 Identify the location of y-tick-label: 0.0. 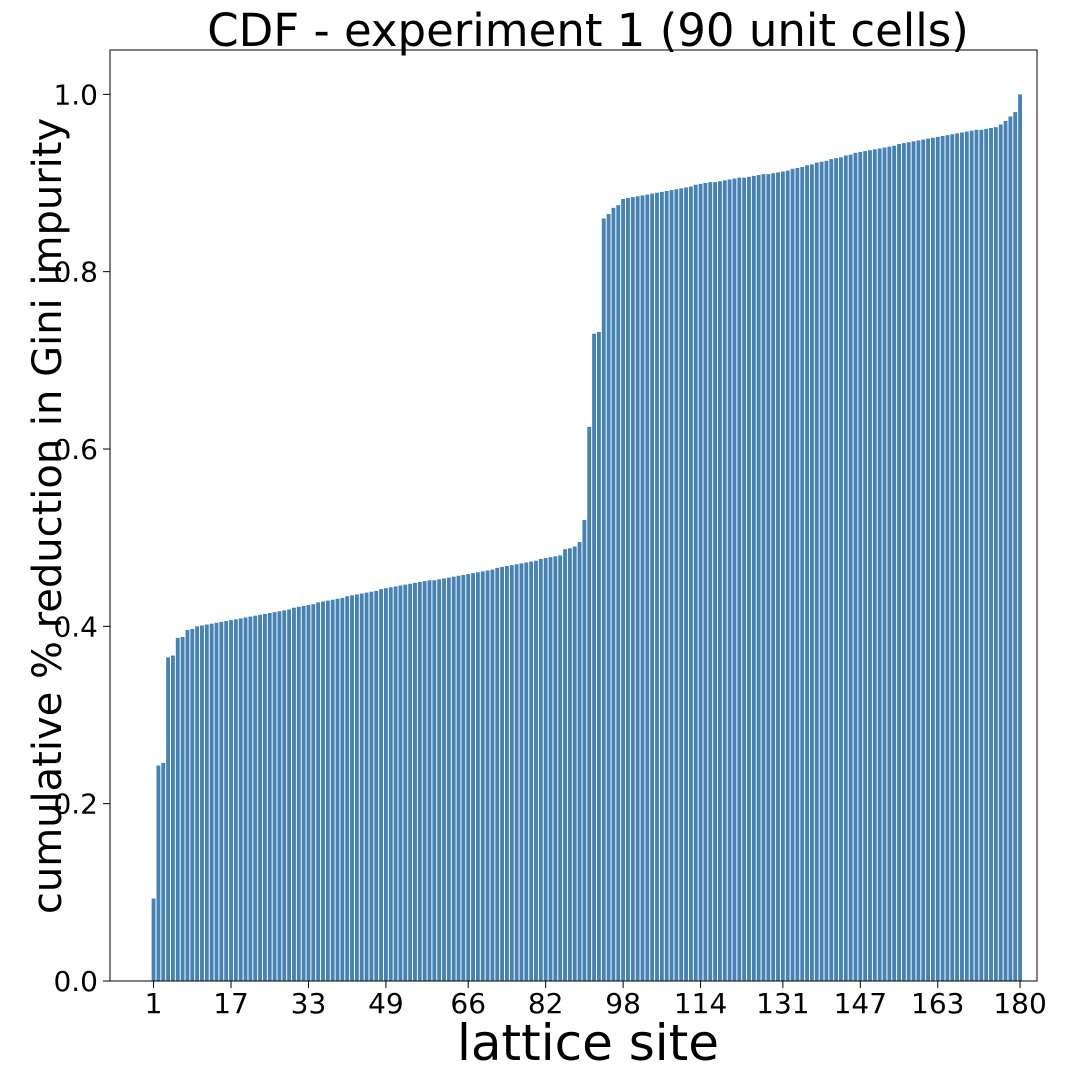
(75, 981).